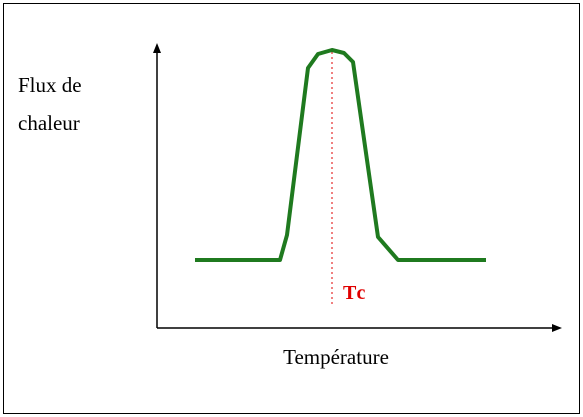 The width and height of the screenshot is (583, 417). What do you see at coordinates (557, 328) in the screenshot?
I see `x-axis-arrow` at bounding box center [557, 328].